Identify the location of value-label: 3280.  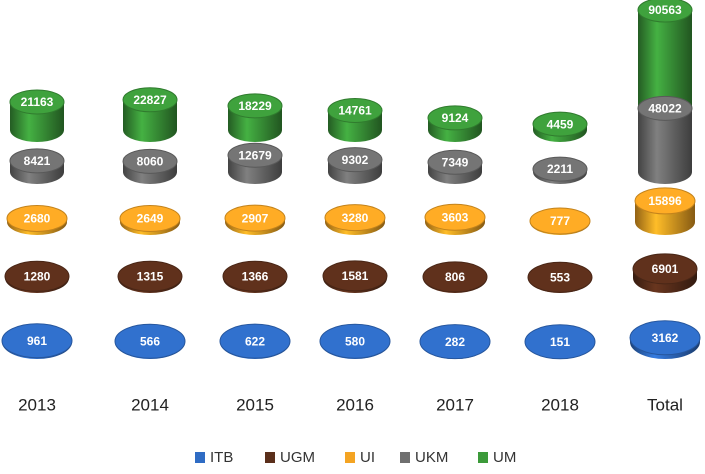
(355, 218).